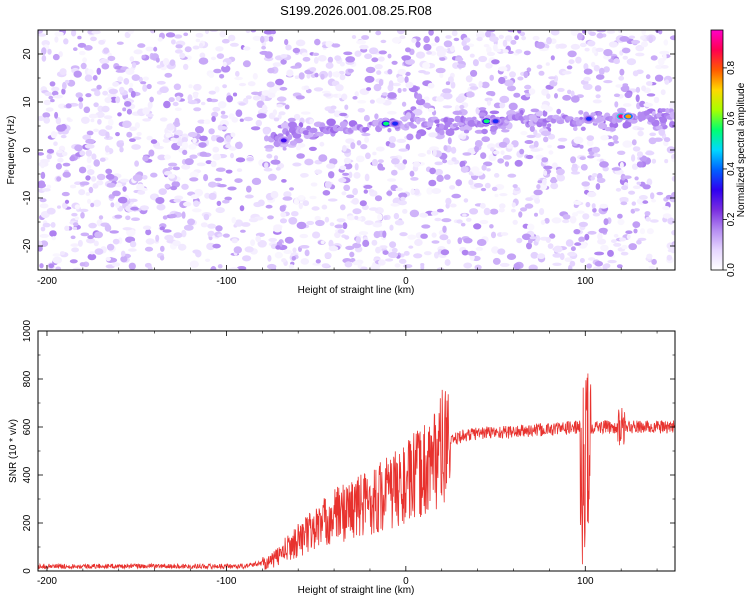 This screenshot has width=750, height=600. Describe the element at coordinates (585, 281) in the screenshot. I see `heatmap-x-tick-label: 100` at that location.